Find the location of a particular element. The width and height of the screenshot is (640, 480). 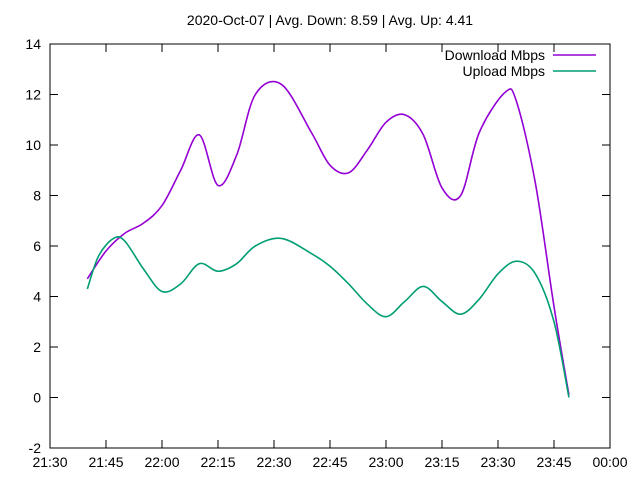

y-tick-label: 10 is located at coordinates (33, 145).